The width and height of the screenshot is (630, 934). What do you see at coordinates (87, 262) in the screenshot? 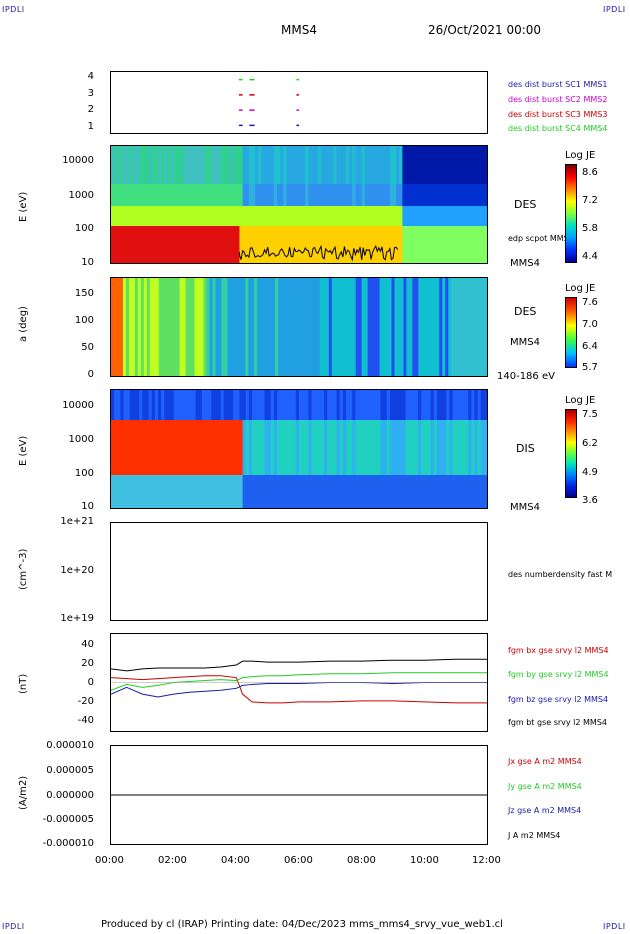
I see `des-energy-ytick: 10` at bounding box center [87, 262].